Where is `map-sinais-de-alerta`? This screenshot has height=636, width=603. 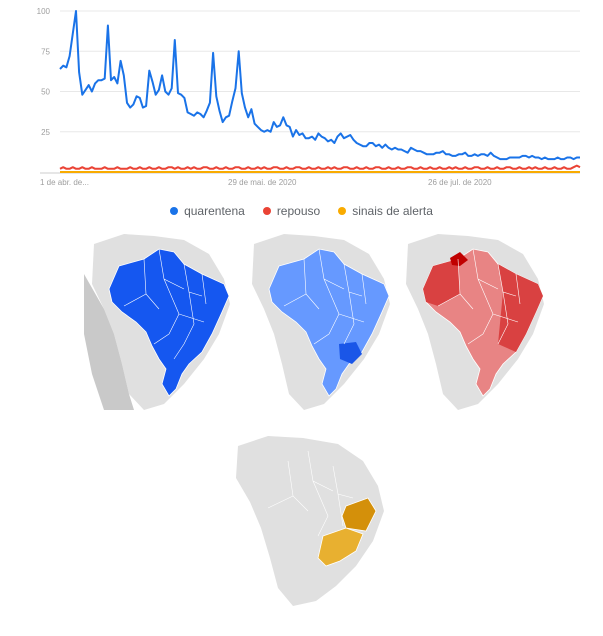
map-sinais-de-alerta is located at coordinates (310, 521).